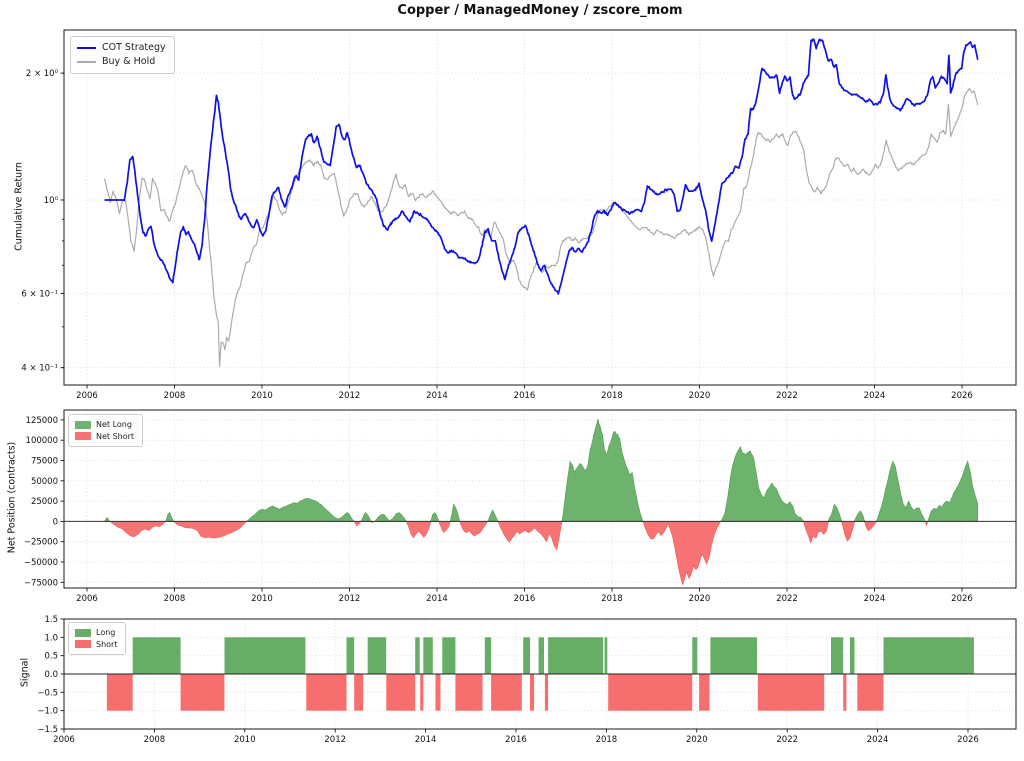  I want to click on legend-label-net-long: Net Long, so click(114, 424).